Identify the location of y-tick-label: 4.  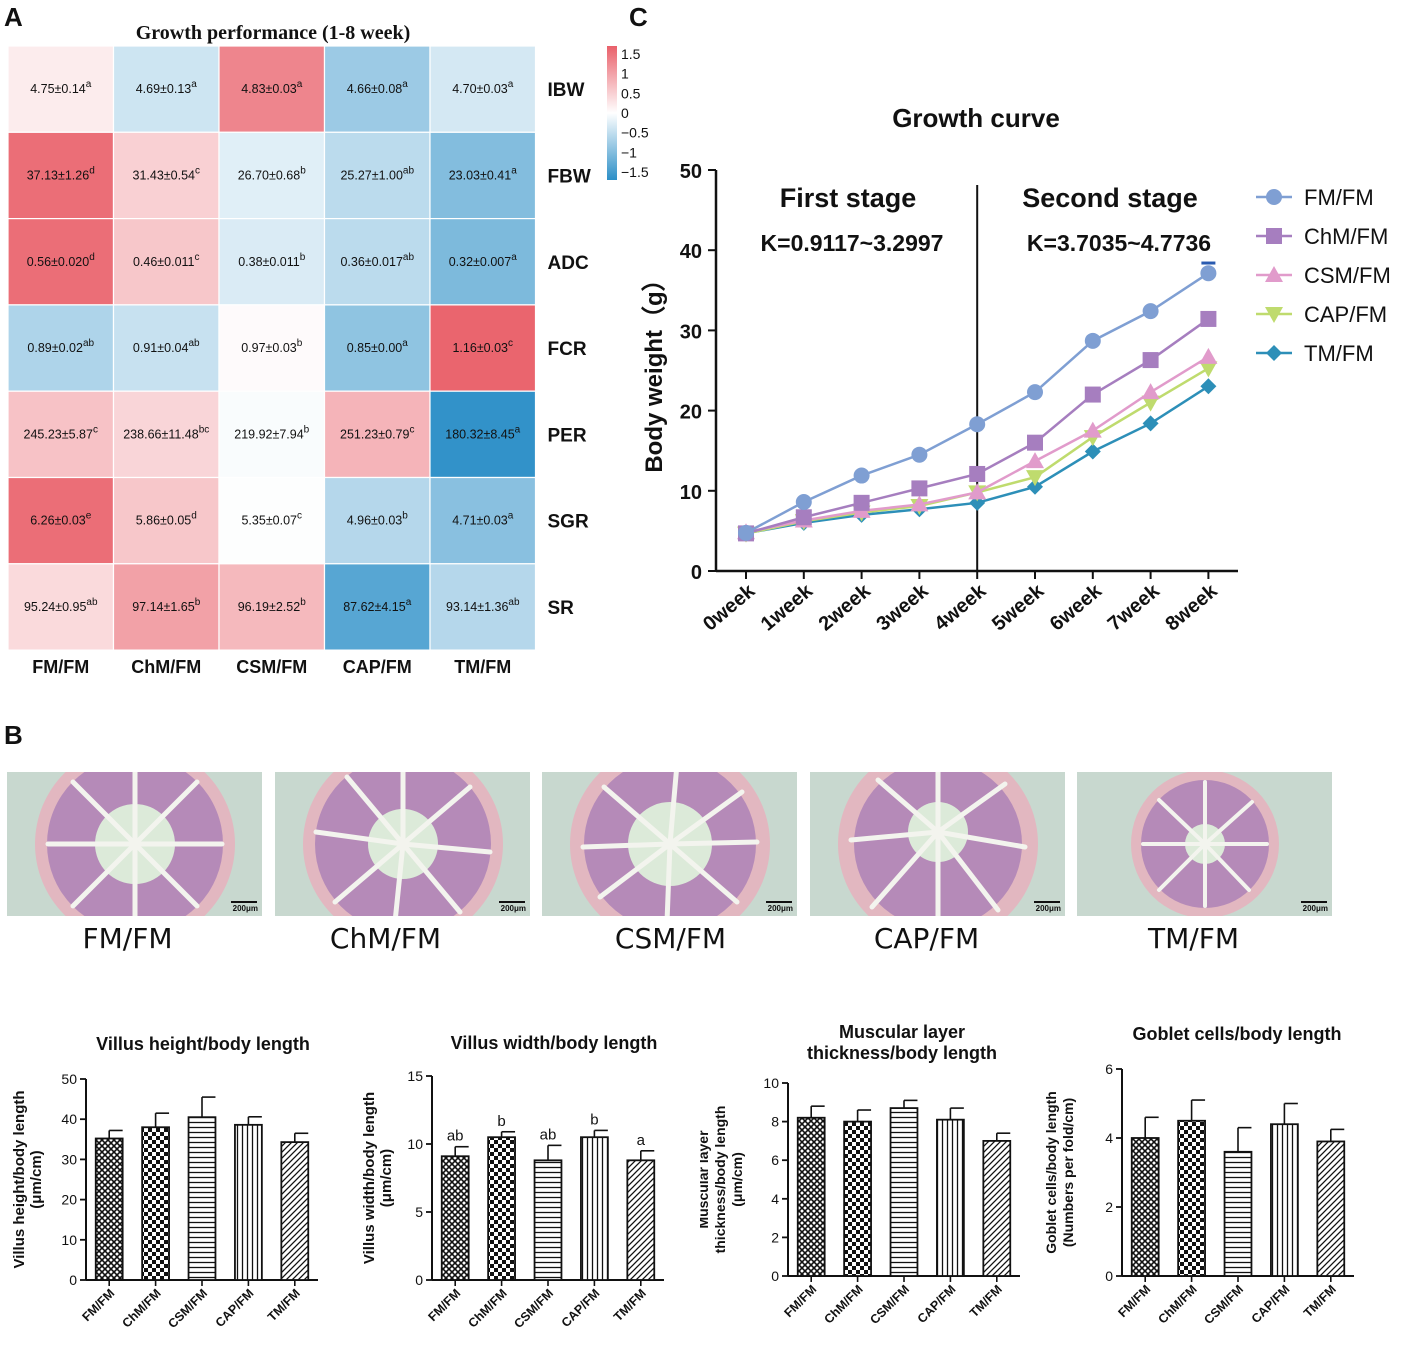
(1109, 1138).